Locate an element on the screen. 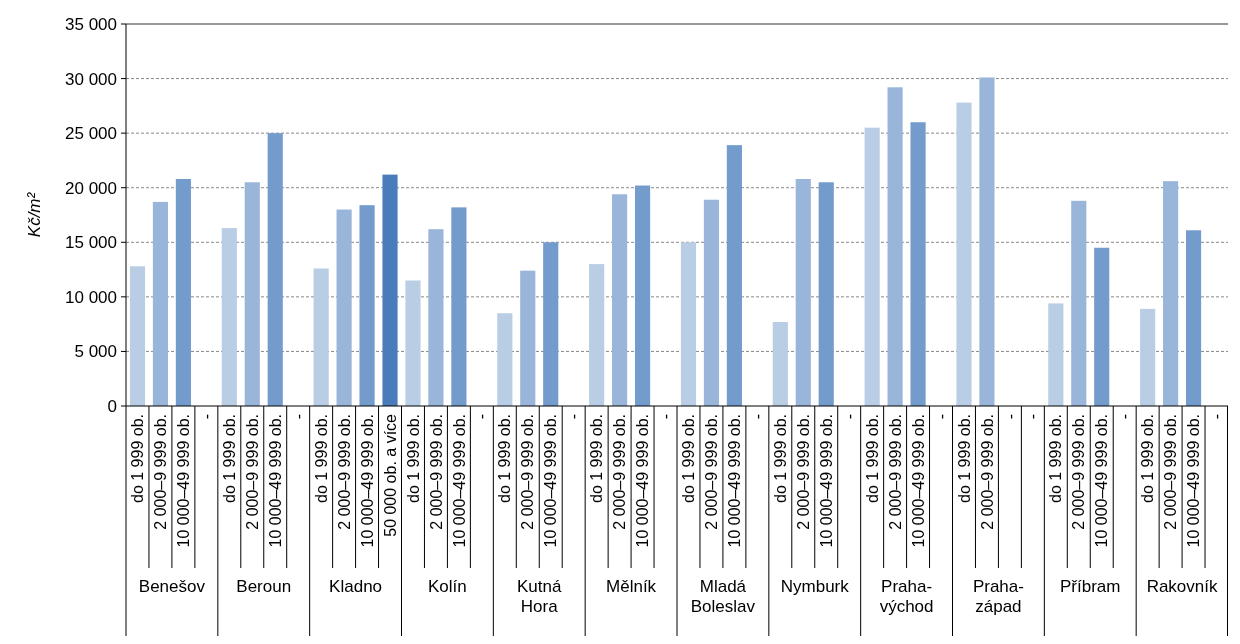  text: Mělník is located at coordinates (631, 586).